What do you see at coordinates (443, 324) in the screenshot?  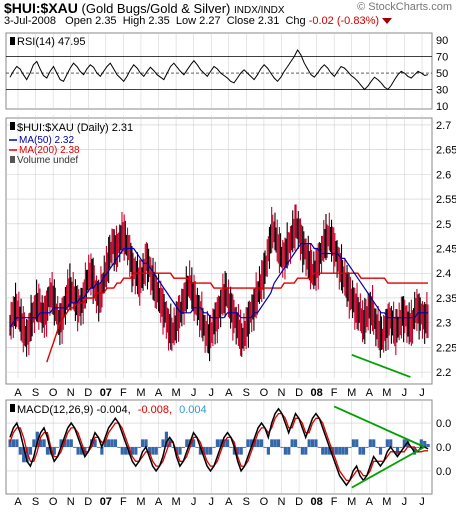 I see `price-y-tick: 2.3` at bounding box center [443, 324].